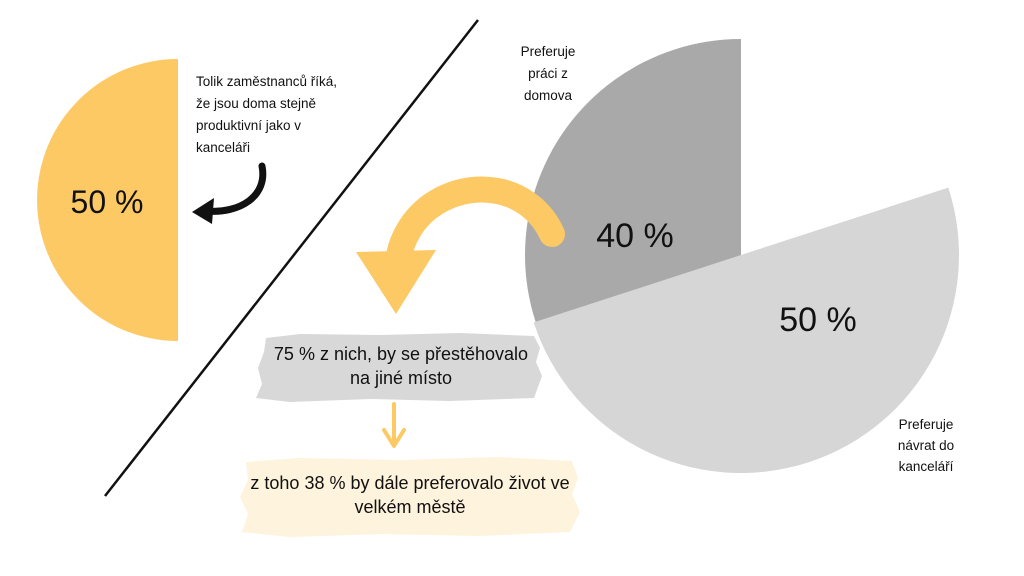  I want to click on gray-brush-box, so click(399, 367).